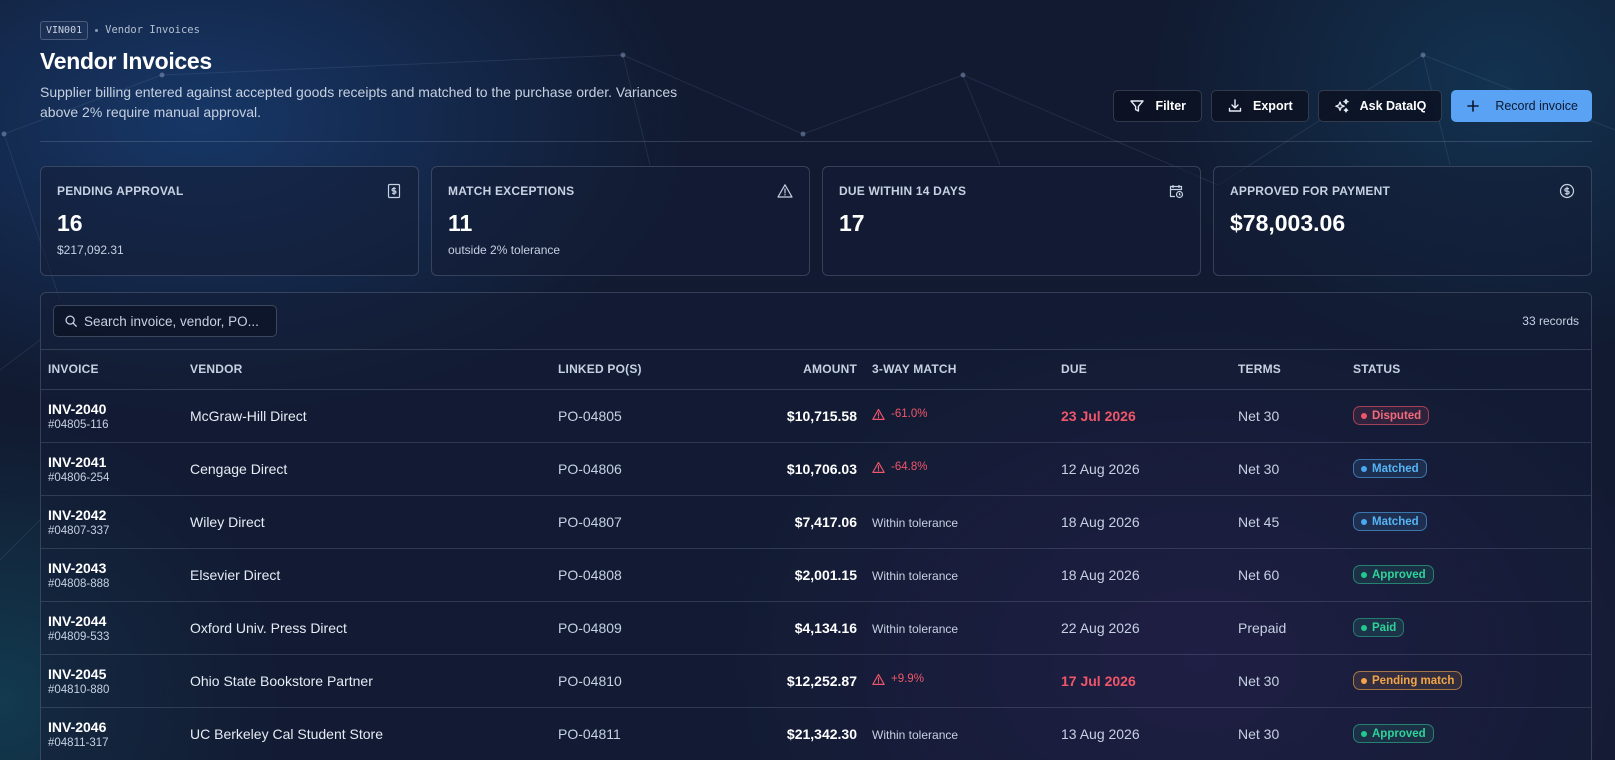  I want to click on due-date: 12 Aug 2026, so click(1149, 469).